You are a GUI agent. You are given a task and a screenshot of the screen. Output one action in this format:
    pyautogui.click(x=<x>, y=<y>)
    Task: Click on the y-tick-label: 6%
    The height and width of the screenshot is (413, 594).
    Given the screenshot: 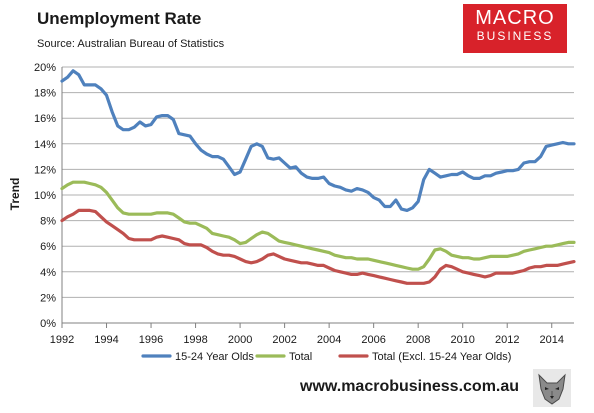 What is the action you would take?
    pyautogui.click(x=48, y=247)
    